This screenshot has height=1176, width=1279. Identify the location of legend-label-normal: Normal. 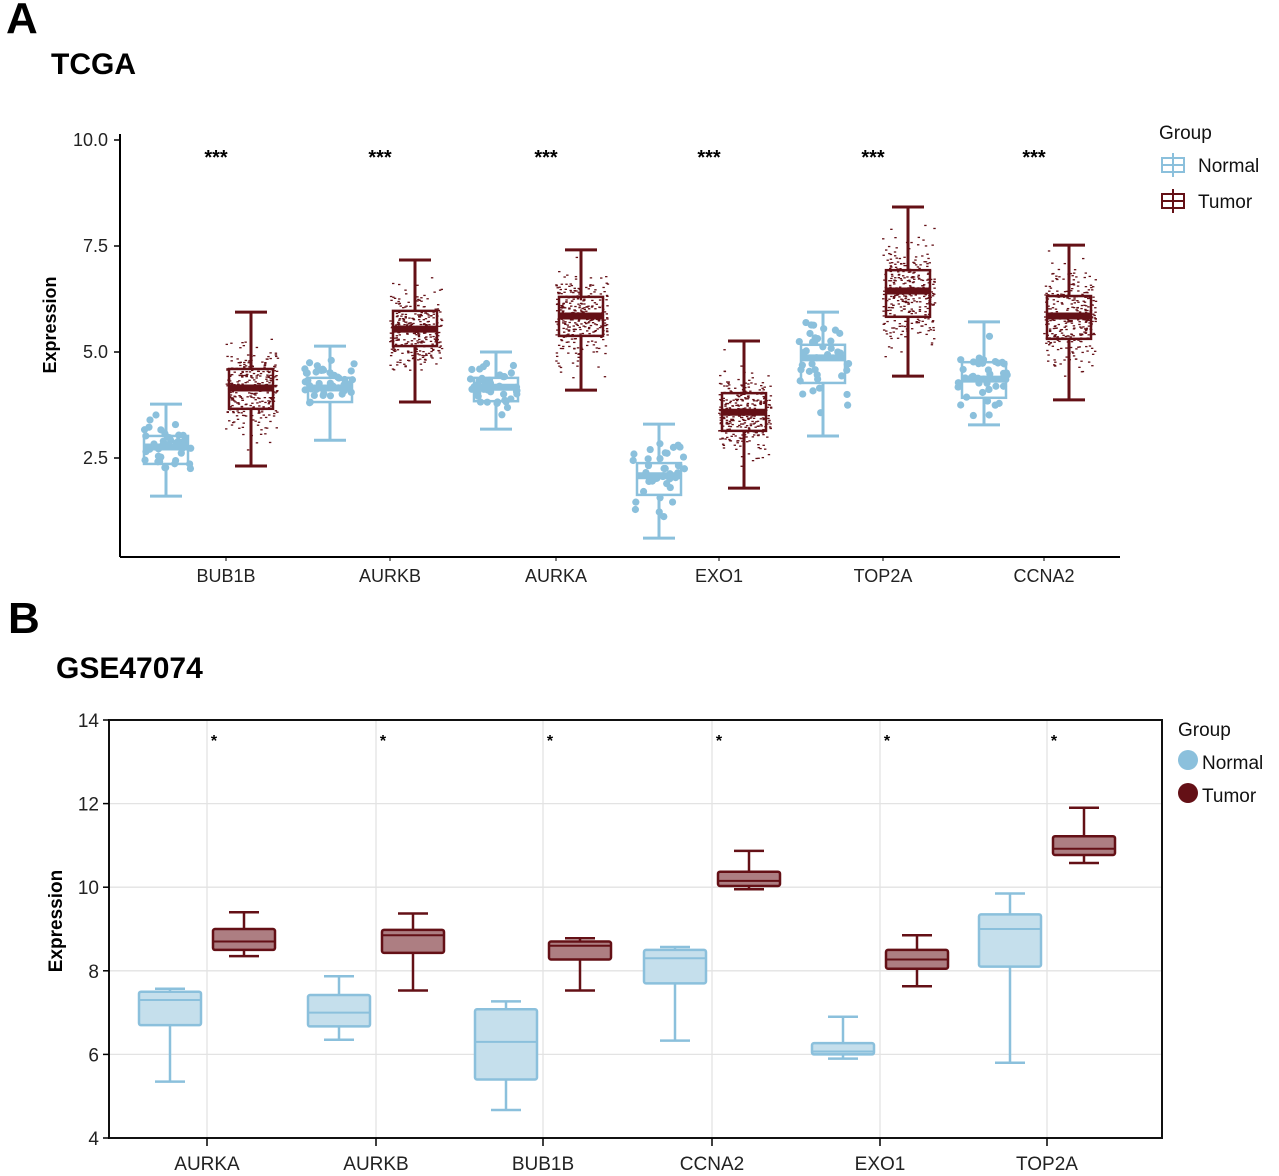
(1232, 763).